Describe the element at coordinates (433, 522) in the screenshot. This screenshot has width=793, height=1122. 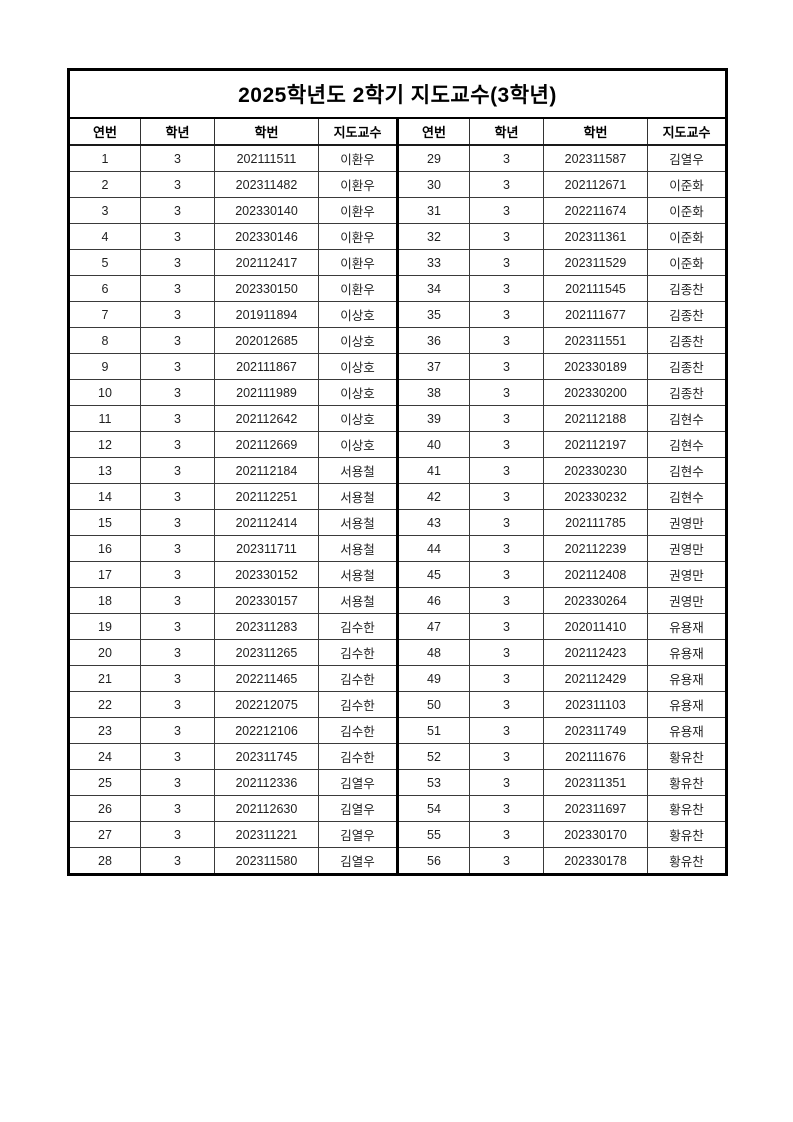
I see `cell-no: 43` at that location.